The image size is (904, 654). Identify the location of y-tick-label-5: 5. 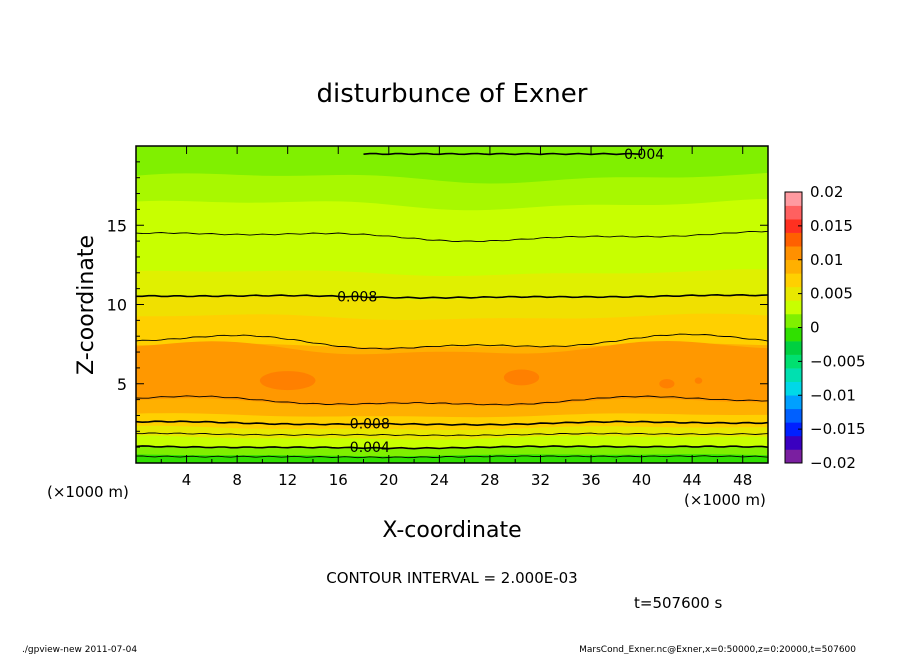
(122, 384).